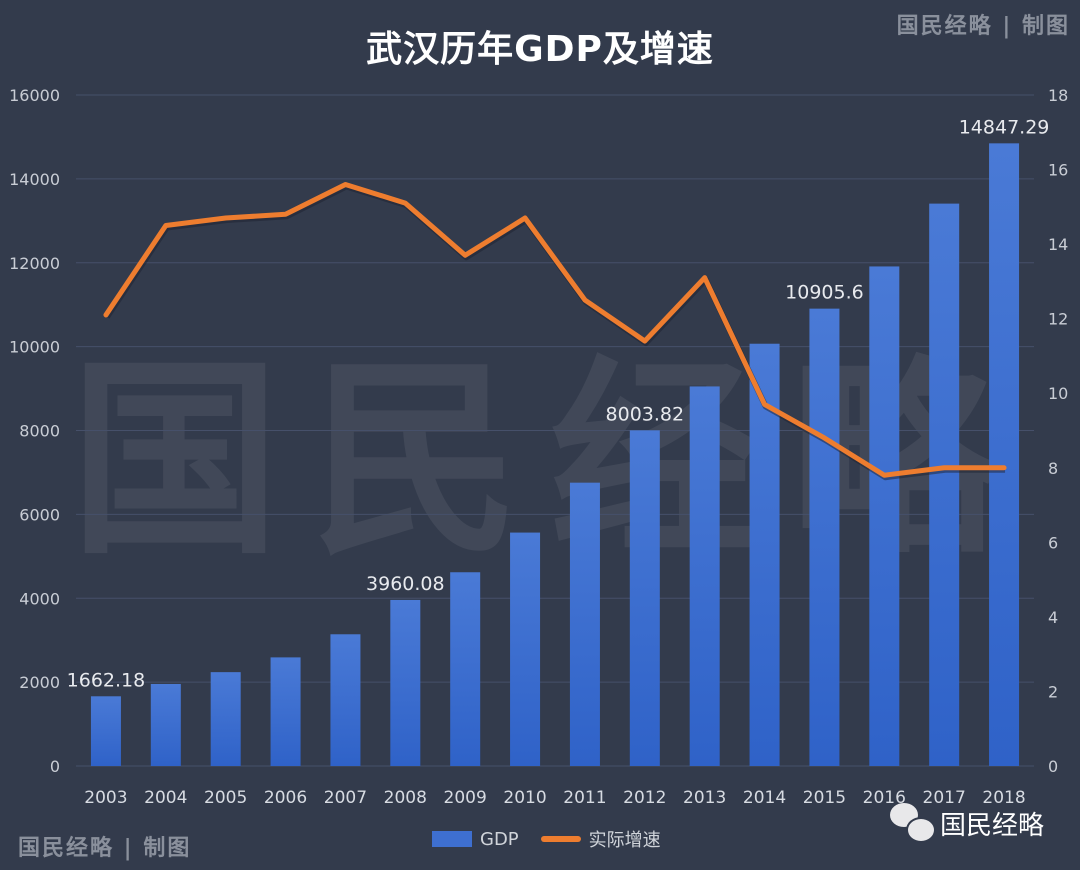  I want to click on right-axis-tick-label: 4, so click(1053, 617).